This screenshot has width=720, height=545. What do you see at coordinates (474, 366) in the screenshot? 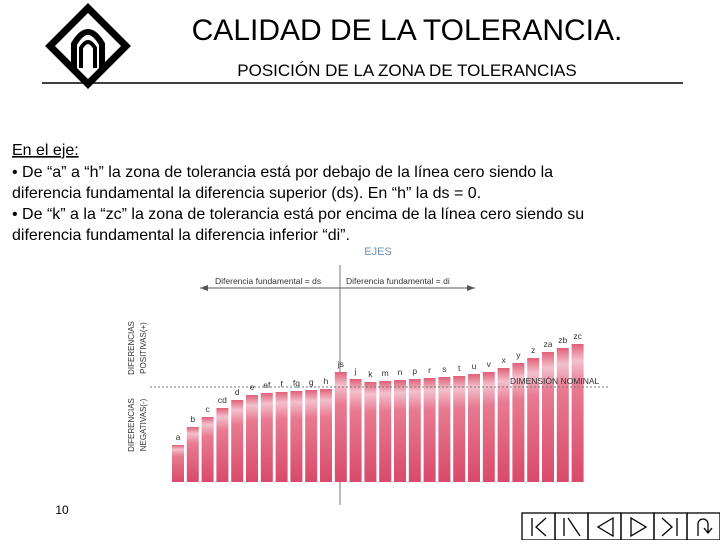
I see `bar-letter: u` at bounding box center [474, 366].